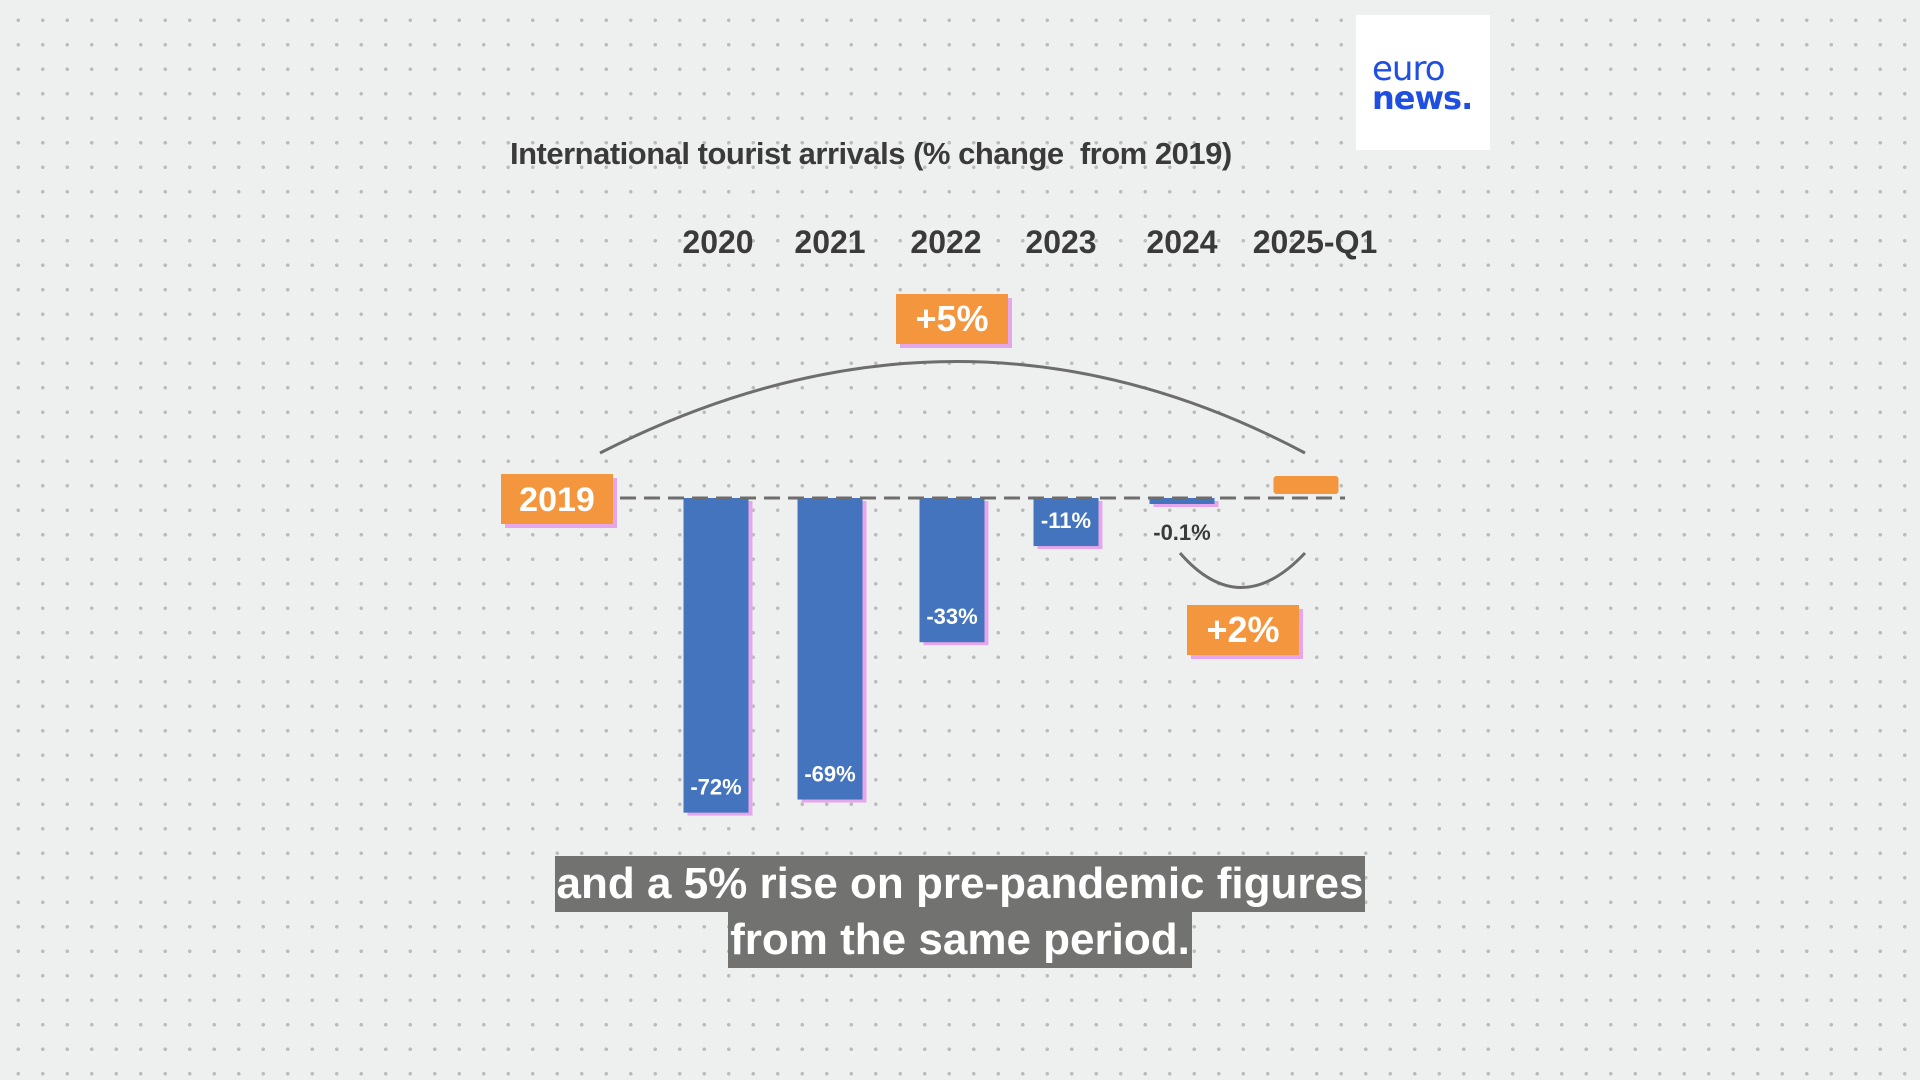 The width and height of the screenshot is (1920, 1080). Describe the element at coordinates (960, 940) in the screenshot. I see `caption-line-2: from the same period.` at that location.